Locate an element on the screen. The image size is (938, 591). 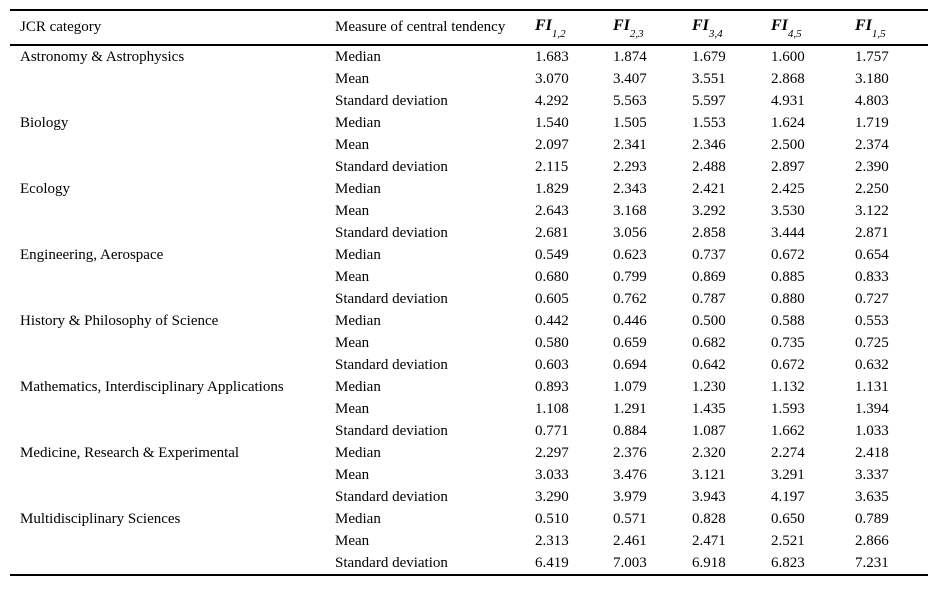
value-cell: 0.510 is located at coordinates (552, 518).